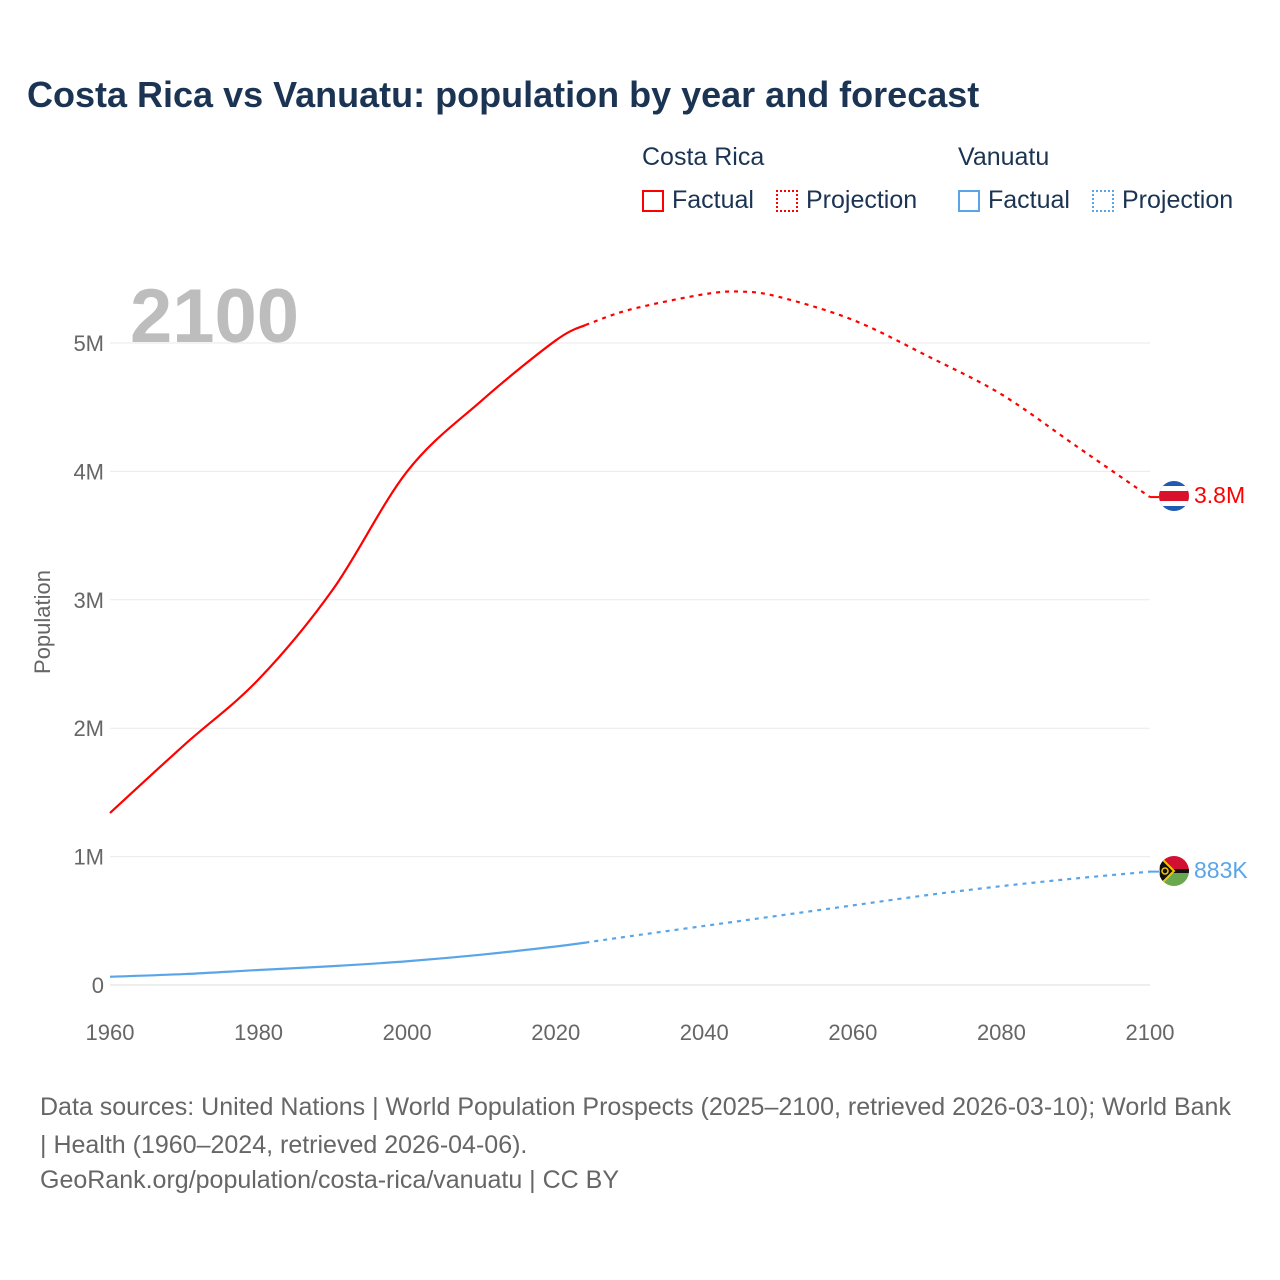 The width and height of the screenshot is (1280, 1280). What do you see at coordinates (1001, 1032) in the screenshot?
I see `x-tick-label: 2080` at bounding box center [1001, 1032].